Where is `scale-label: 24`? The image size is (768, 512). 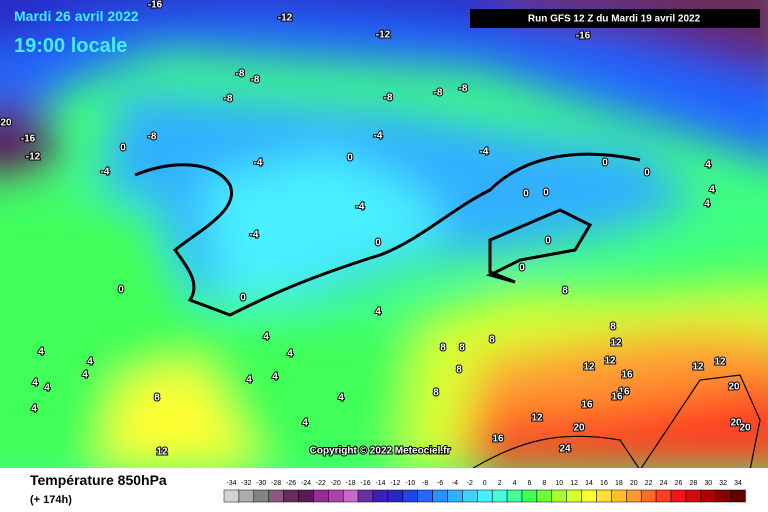
scale-label: 24 is located at coordinates (664, 483).